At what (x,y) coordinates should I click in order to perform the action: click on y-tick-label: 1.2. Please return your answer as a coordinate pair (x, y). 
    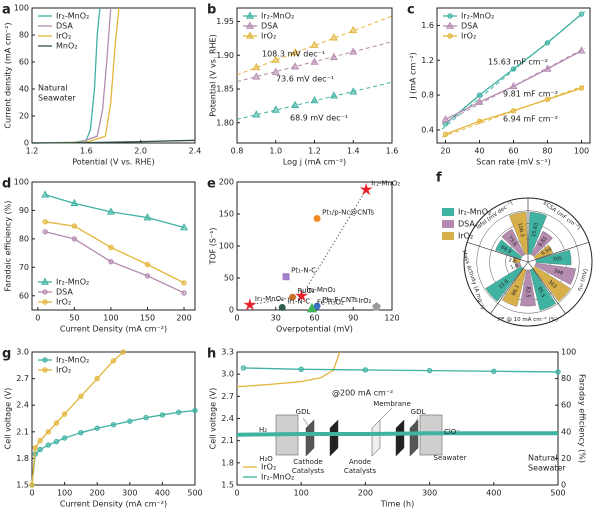
    Looking at the image, I should click on (427, 60).